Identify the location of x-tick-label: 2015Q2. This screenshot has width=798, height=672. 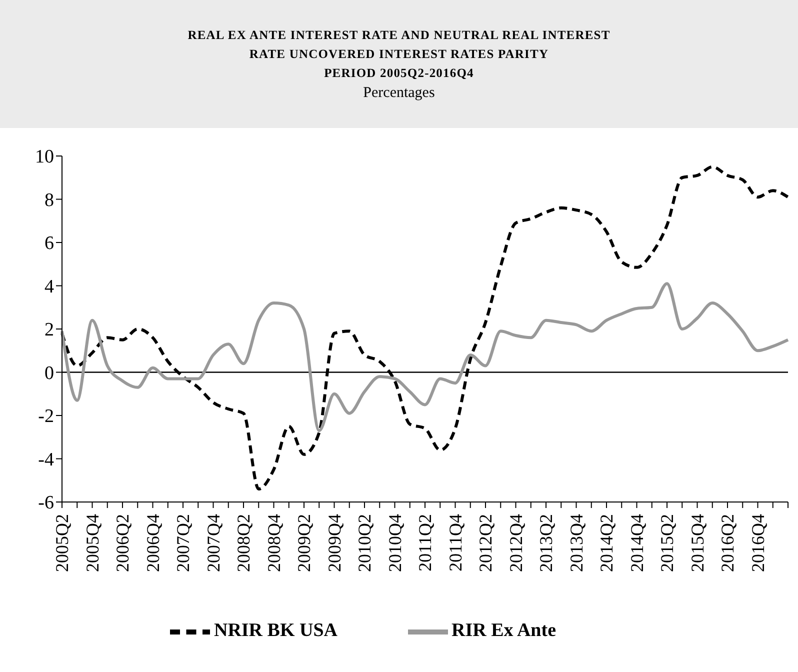
(667, 543).